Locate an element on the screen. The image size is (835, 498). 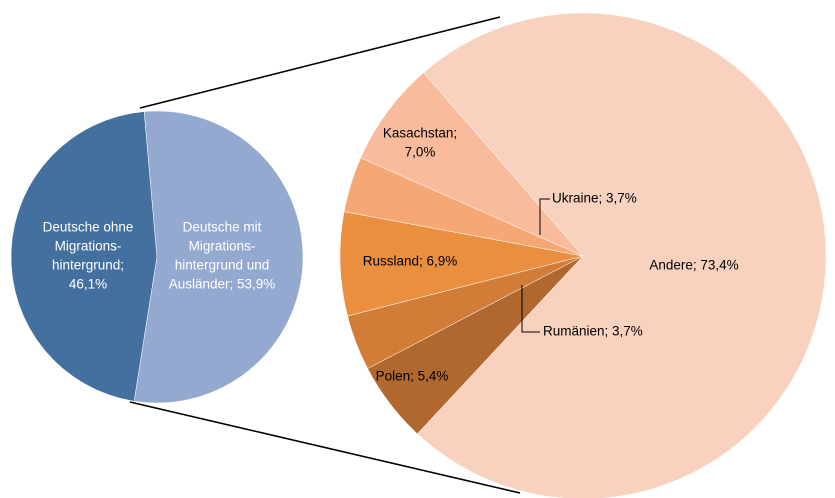
data-label: Andere; 73,4% is located at coordinates (693, 265).